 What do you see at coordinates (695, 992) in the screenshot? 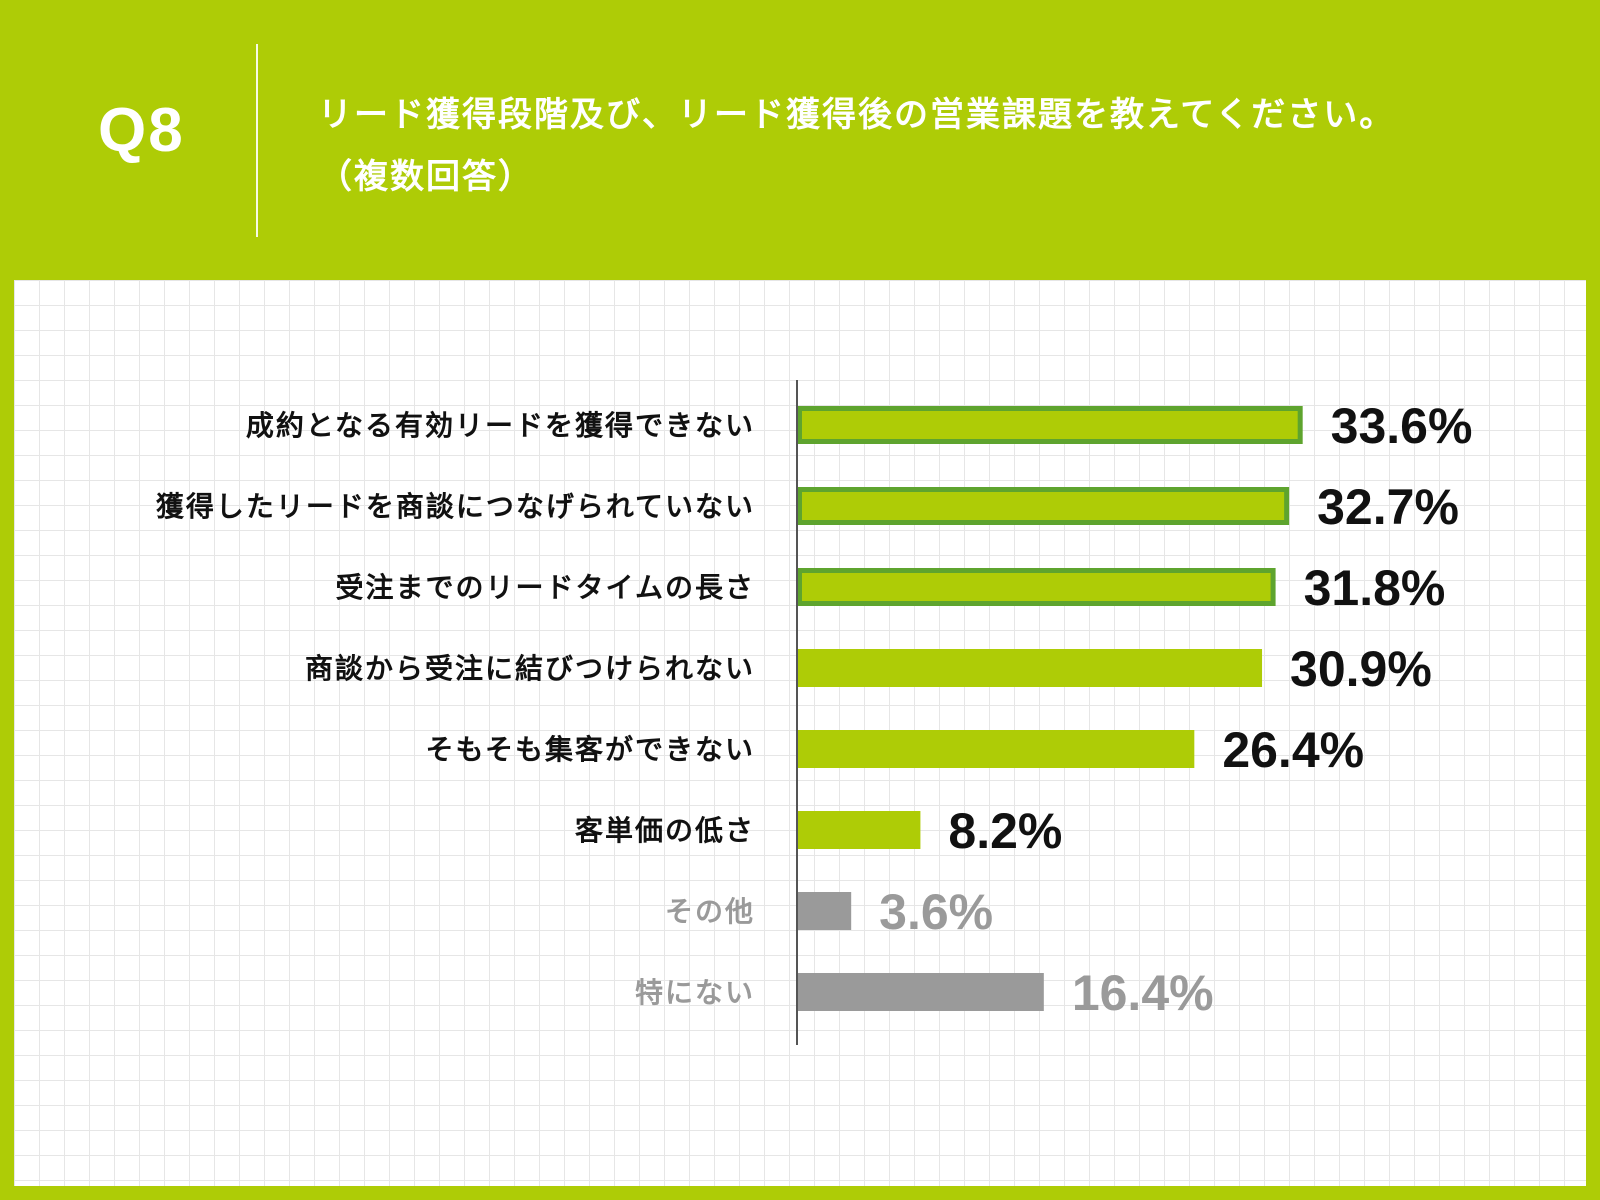
I see `category-label: 特にない` at bounding box center [695, 992].